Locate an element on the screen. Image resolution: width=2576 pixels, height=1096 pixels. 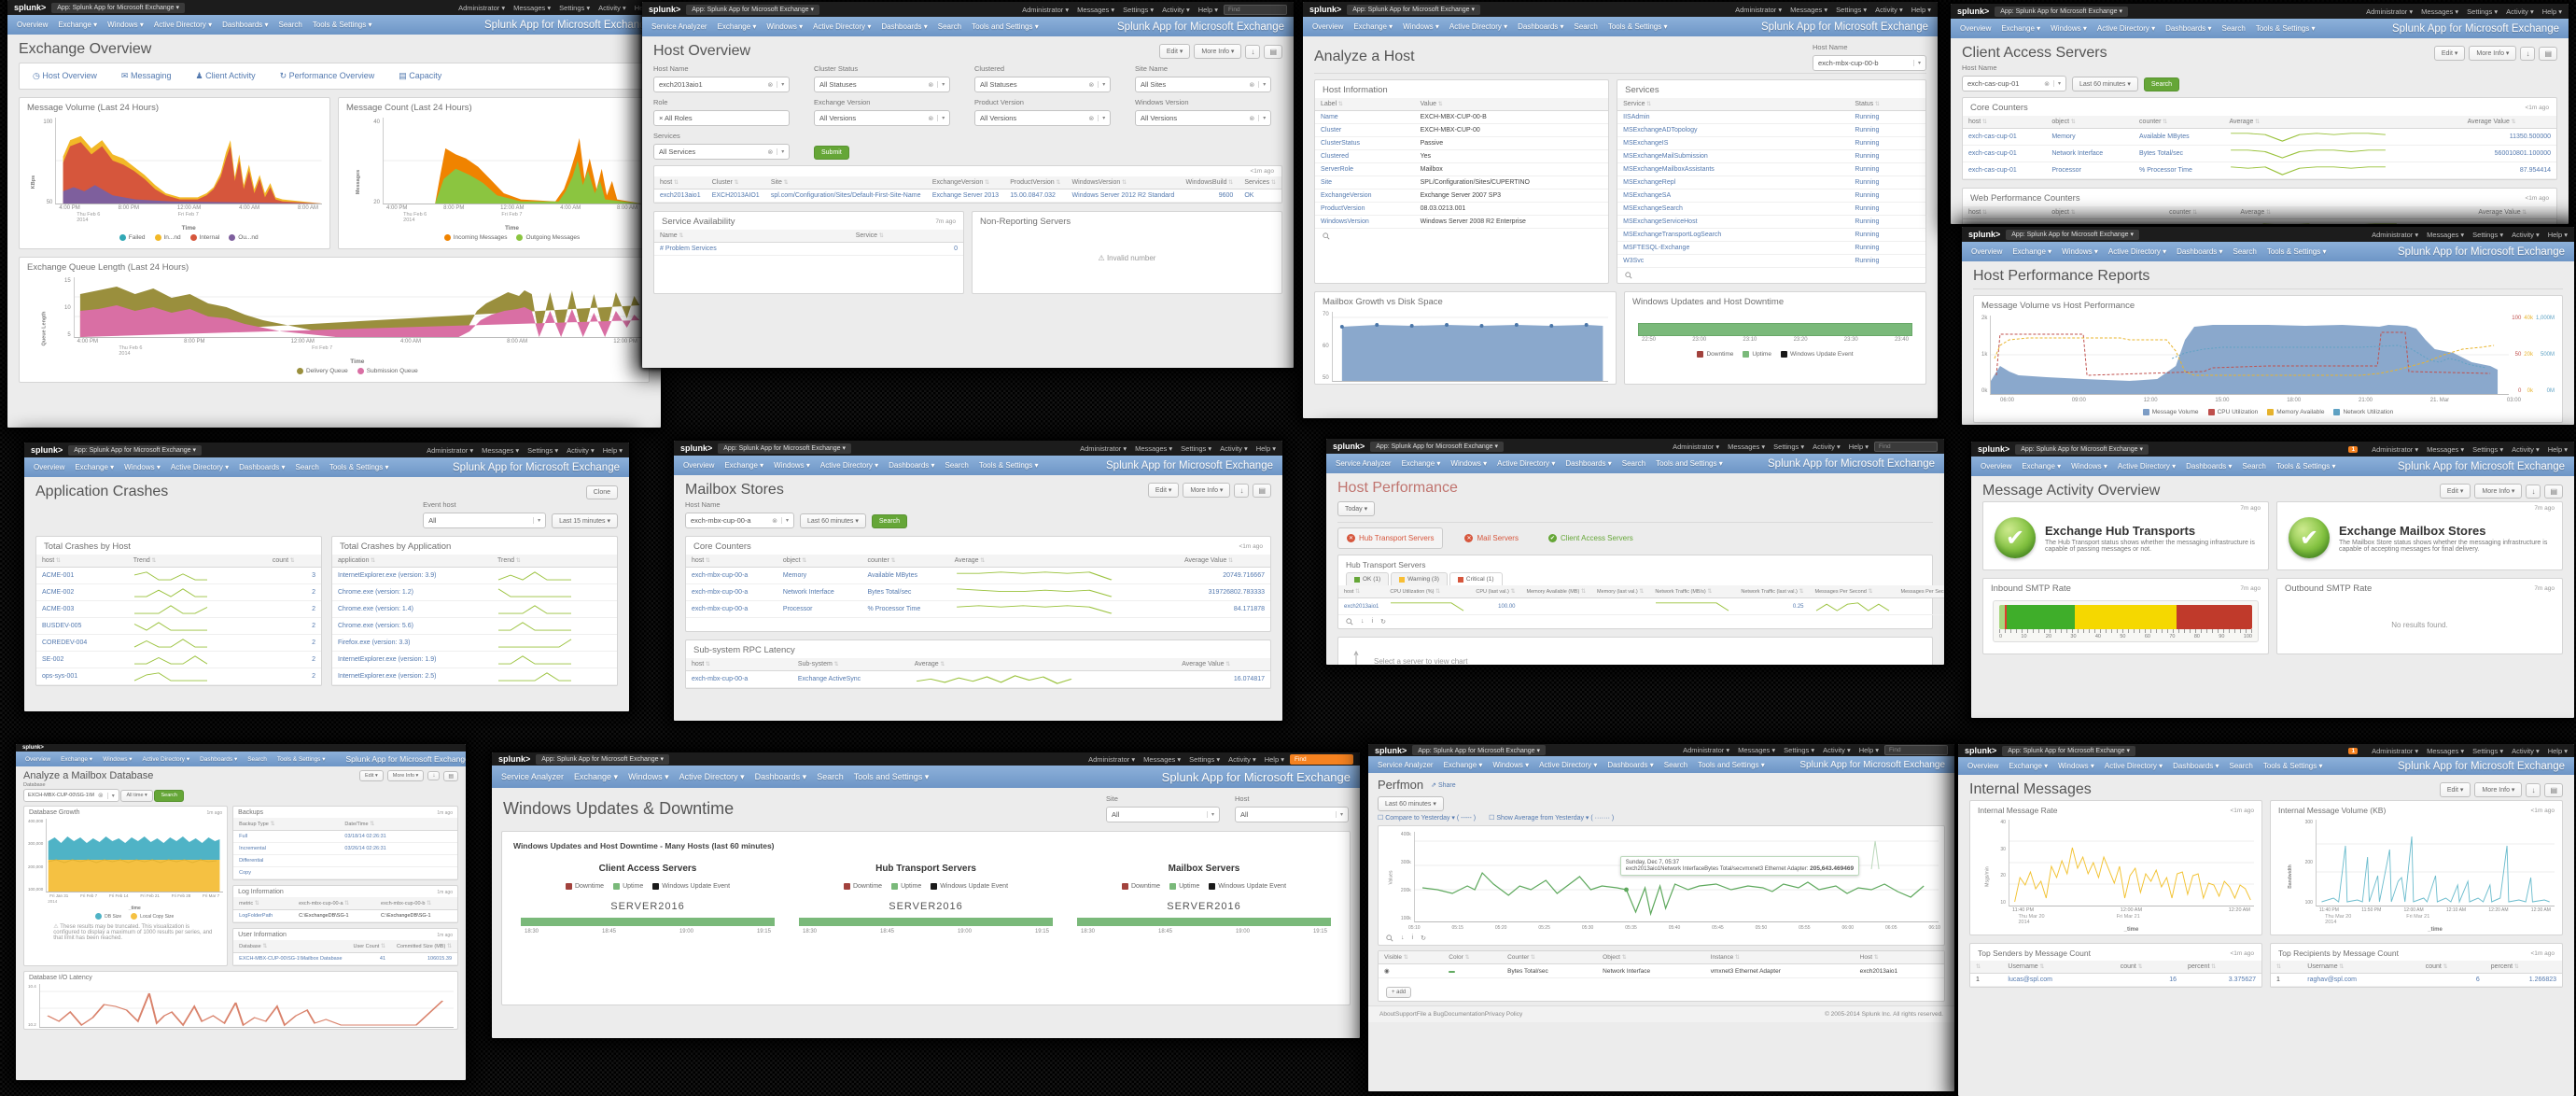
footer-link: File a Bug is located at coordinates (1430, 1014).